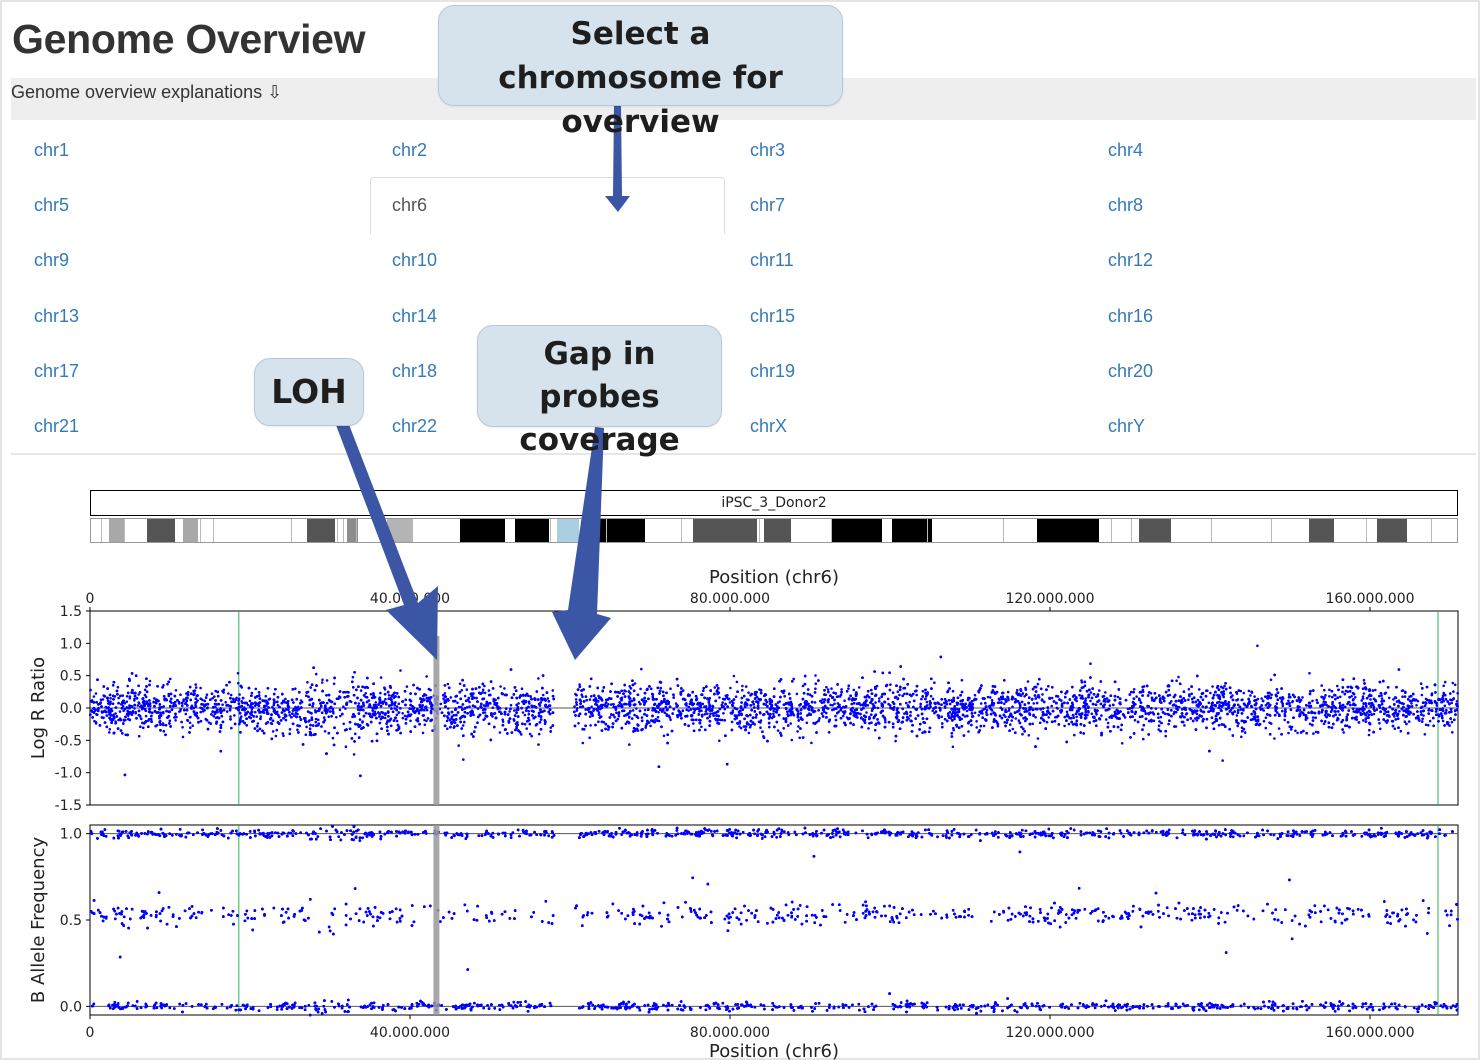 The image size is (1480, 1060). I want to click on chromosome-ideogram, so click(774, 530).